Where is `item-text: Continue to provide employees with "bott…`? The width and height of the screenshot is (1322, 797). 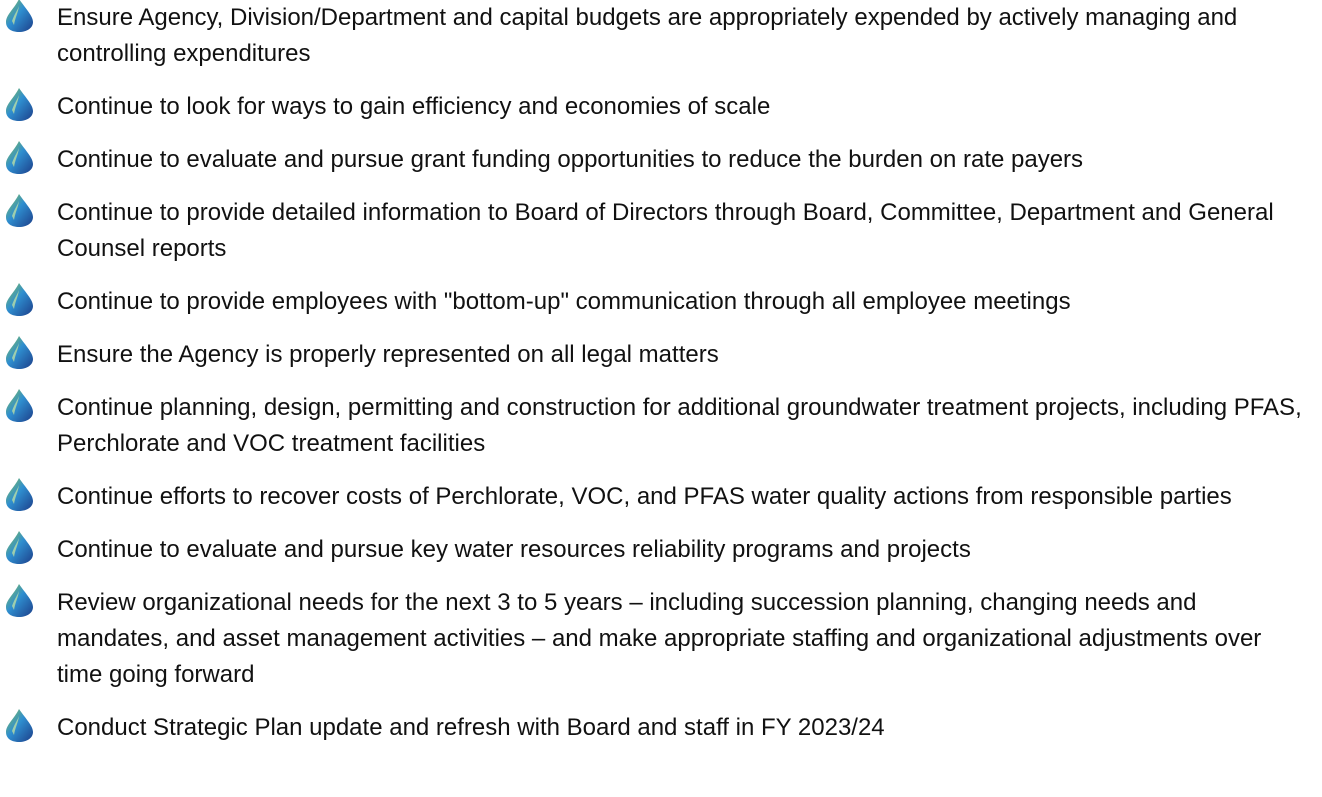 item-text: Continue to provide employees with "bott… is located at coordinates (564, 301).